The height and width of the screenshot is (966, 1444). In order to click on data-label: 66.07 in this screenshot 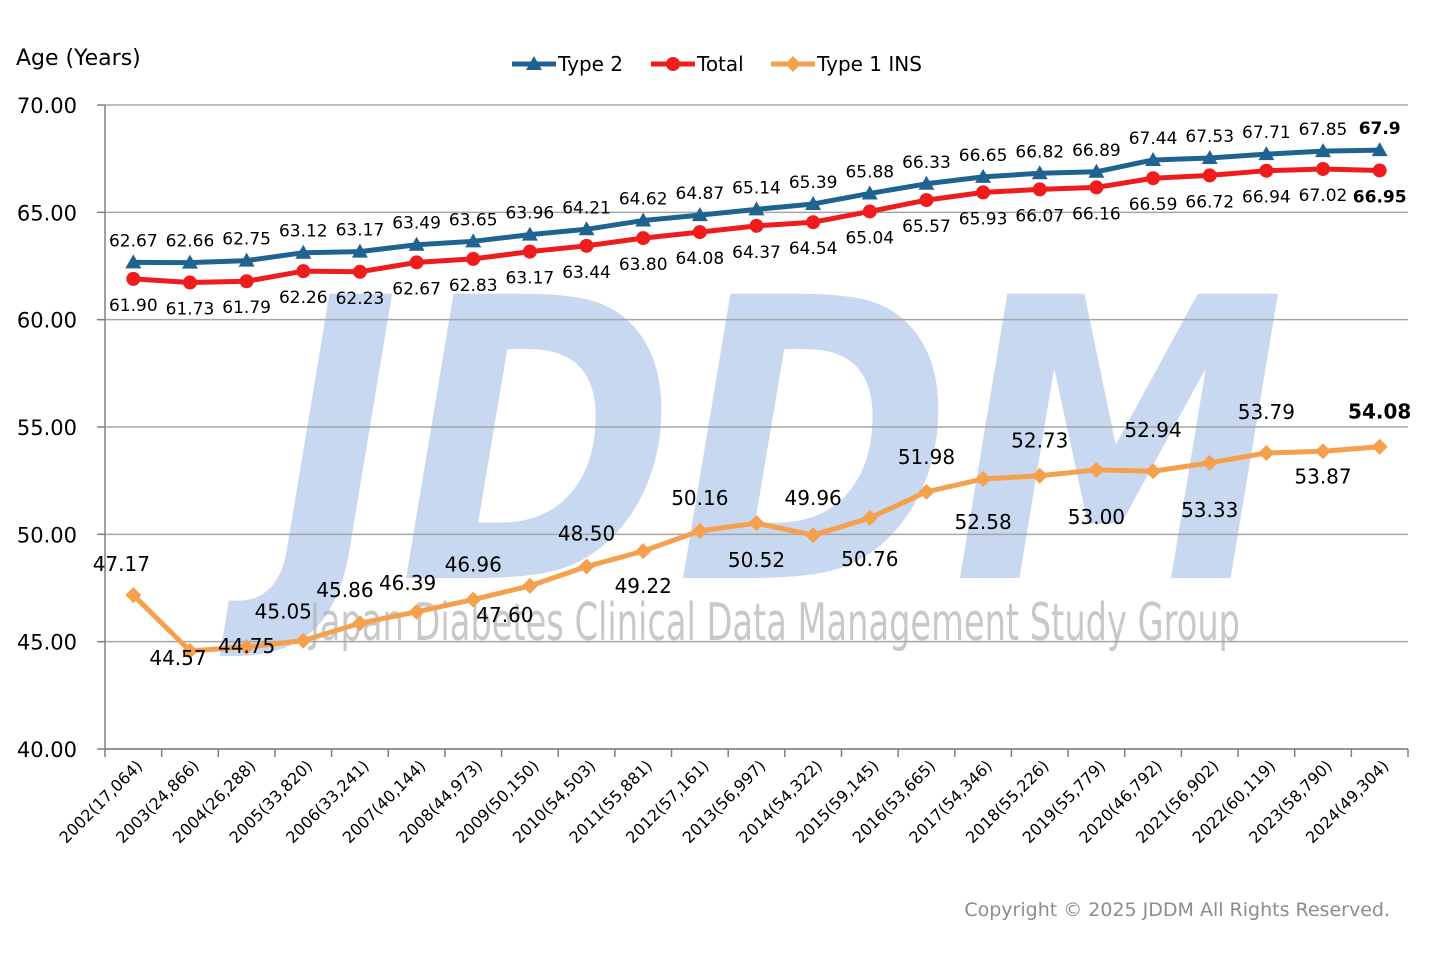, I will do `click(1039, 216)`.